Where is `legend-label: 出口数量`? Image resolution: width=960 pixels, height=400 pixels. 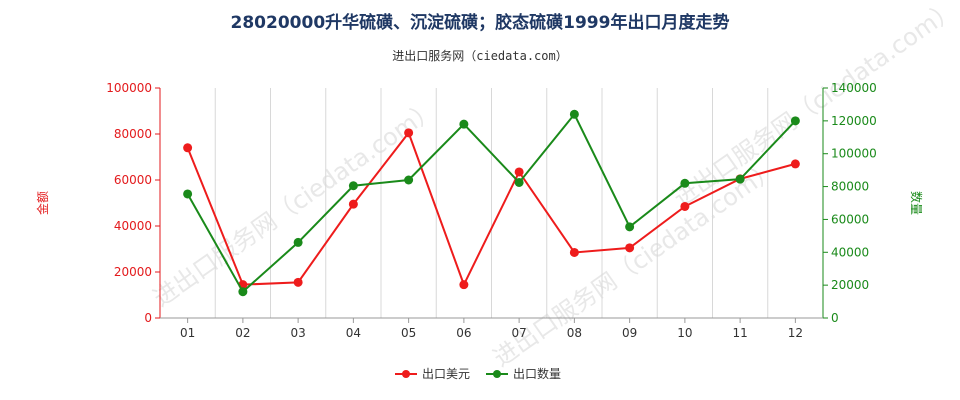 legend-label: 出口数量 is located at coordinates (537, 373).